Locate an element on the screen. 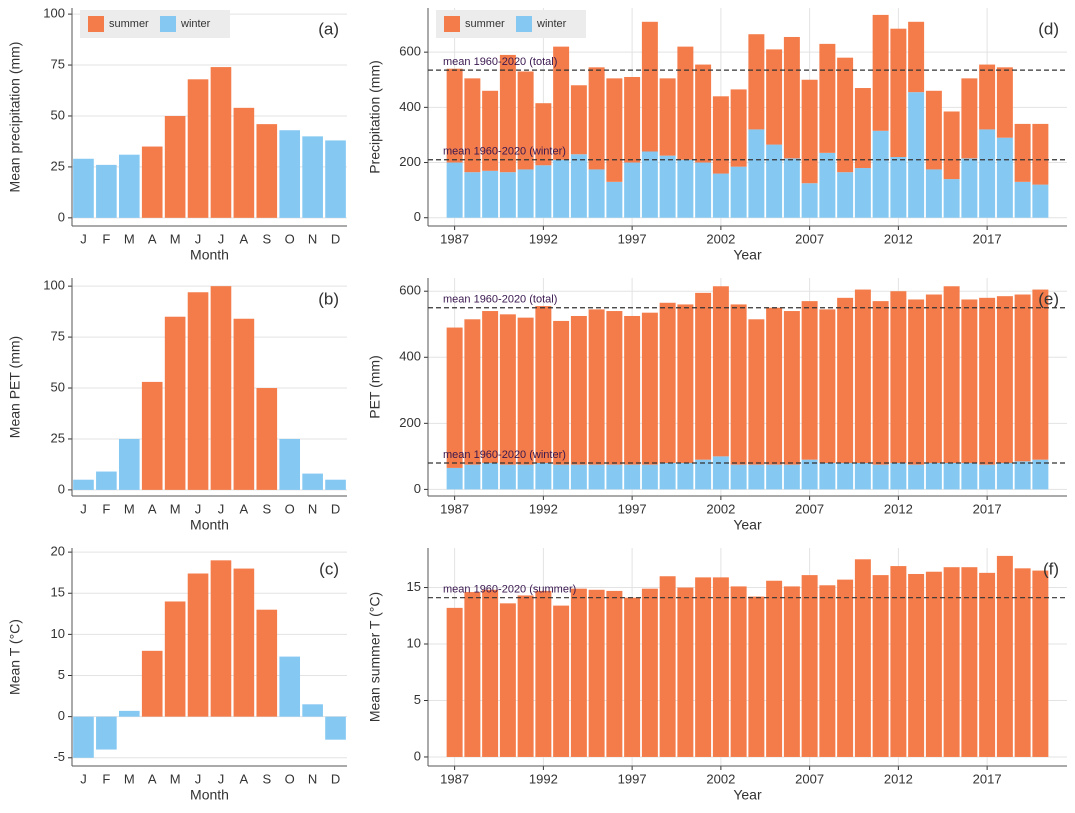 The image size is (1075, 813). reference-label: mean 1960-2020 (winter) is located at coordinates (504, 455).